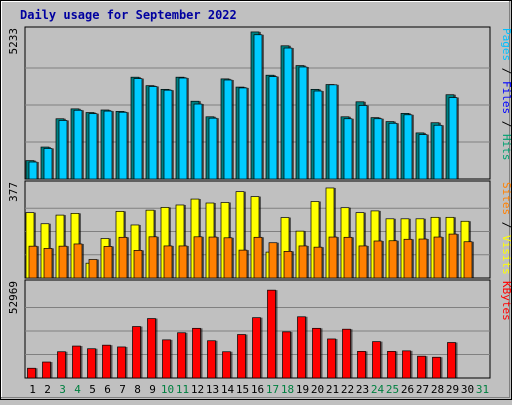 The width and height of the screenshot is (512, 405). Describe the element at coordinates (47, 389) in the screenshot. I see `day-label: 2` at that location.